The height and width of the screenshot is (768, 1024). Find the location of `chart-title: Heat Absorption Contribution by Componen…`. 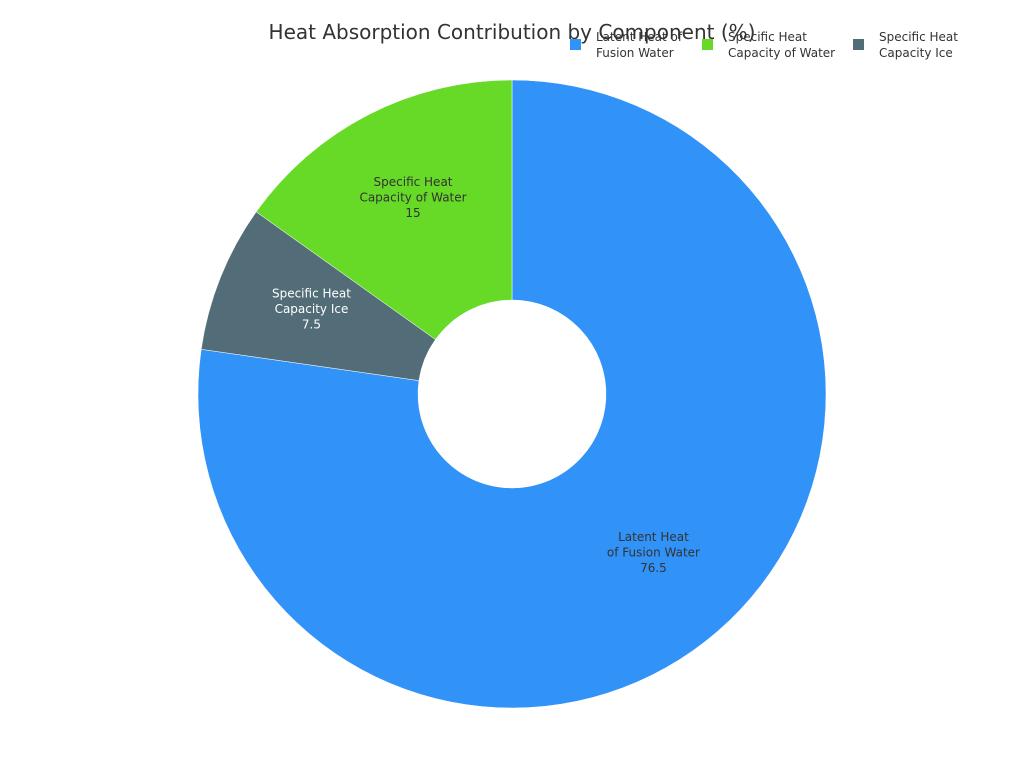

chart-title: Heat Absorption Contribution by Componen… is located at coordinates (512, 32).